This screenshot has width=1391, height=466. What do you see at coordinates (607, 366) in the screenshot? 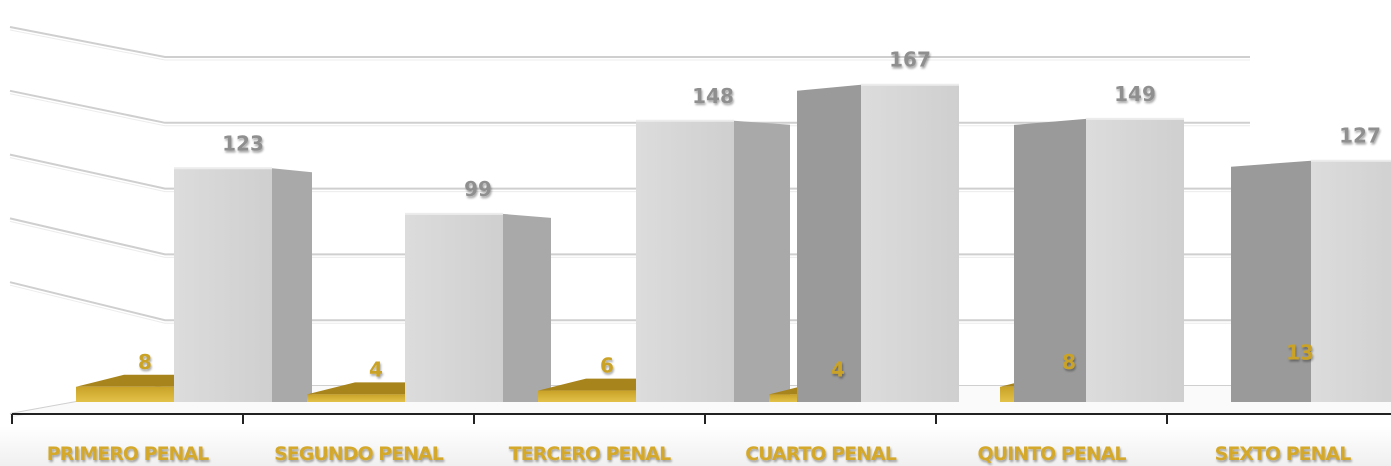
I see `gold-value-label: 6` at bounding box center [607, 366].